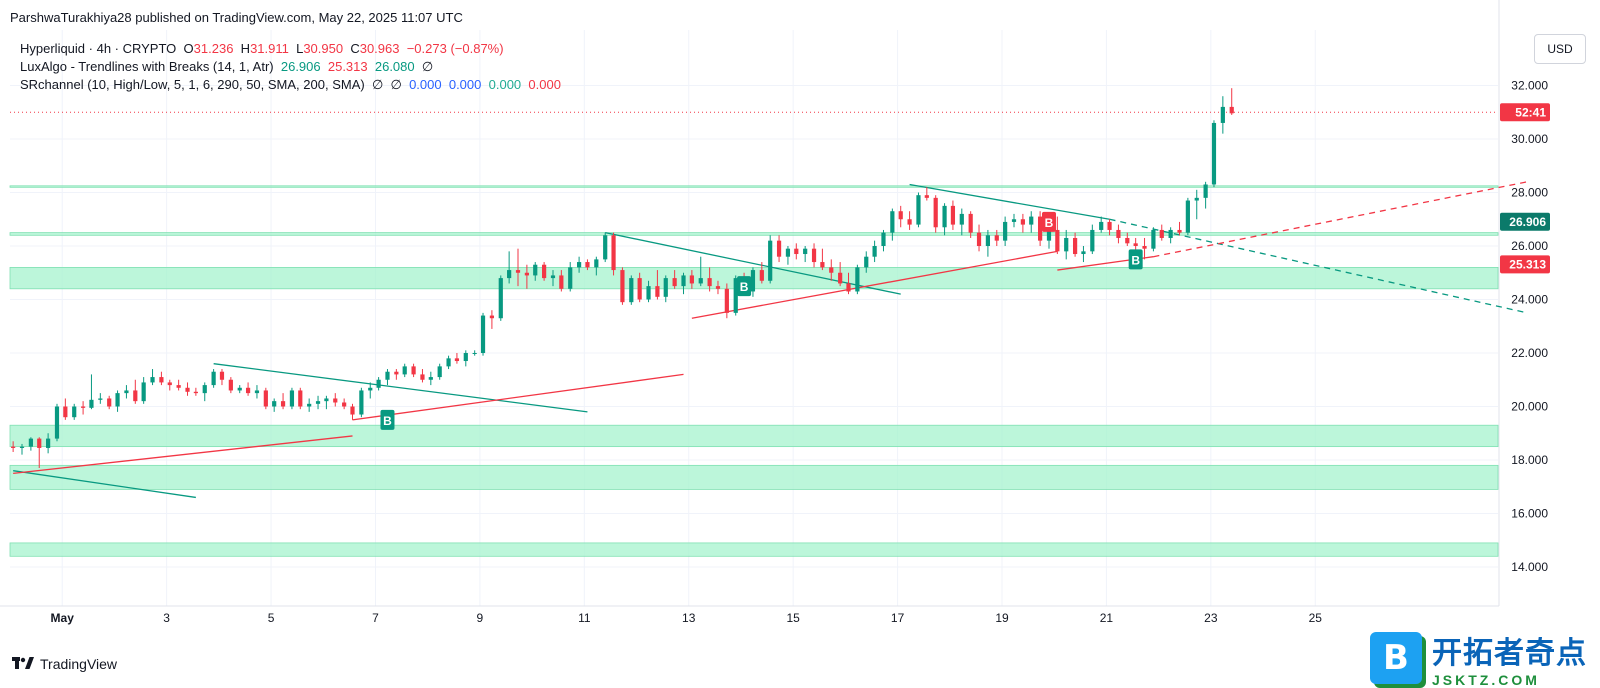  Describe the element at coordinates (245, 48) in the screenshot. I see `high-label: H` at that location.